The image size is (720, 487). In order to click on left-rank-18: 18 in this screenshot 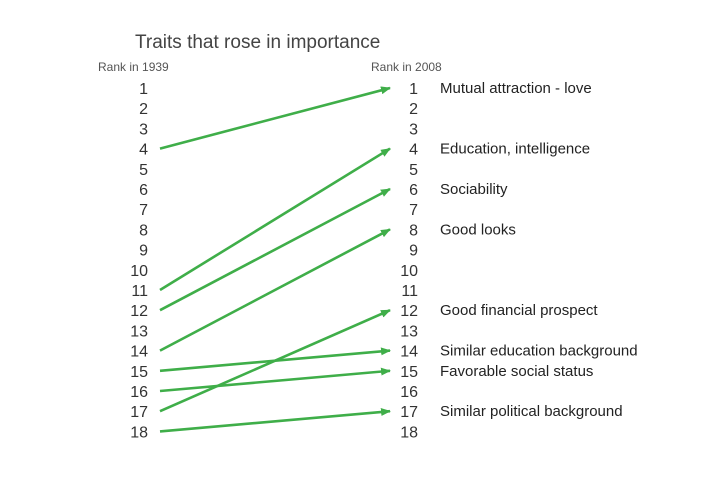, I will do `click(139, 432)`.